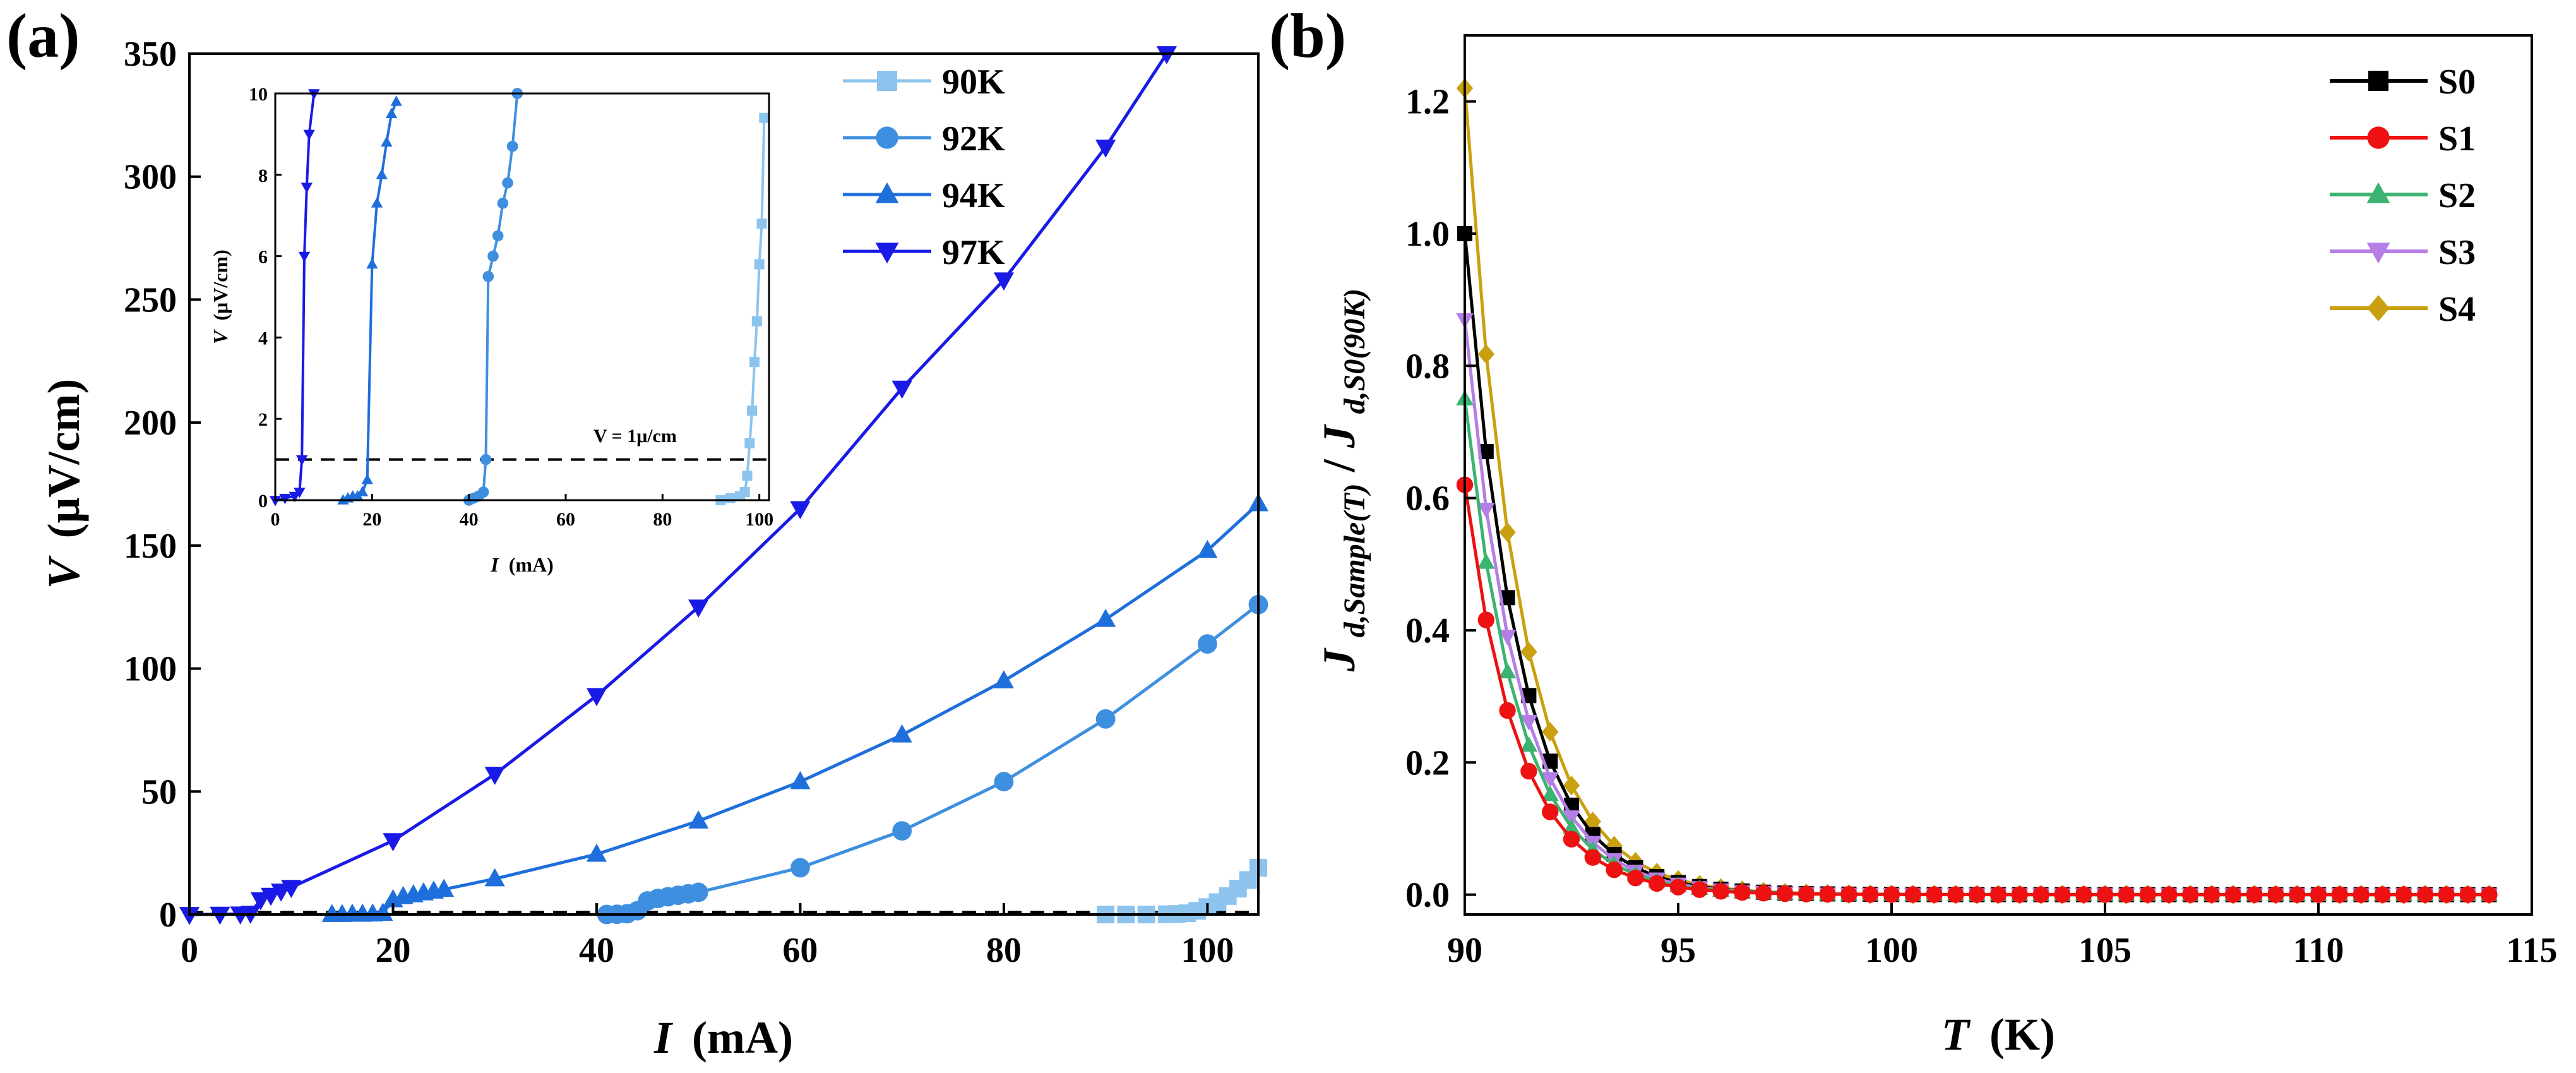 Image resolution: width=2576 pixels, height=1073 pixels. I want to click on legend-b-marker-S0, so click(2378, 81).